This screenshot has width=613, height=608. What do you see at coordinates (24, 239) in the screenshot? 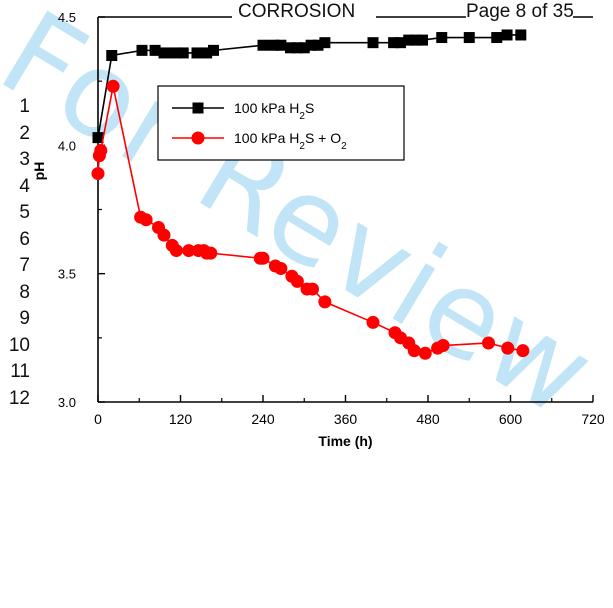
I see `line-number: 6` at bounding box center [24, 239].